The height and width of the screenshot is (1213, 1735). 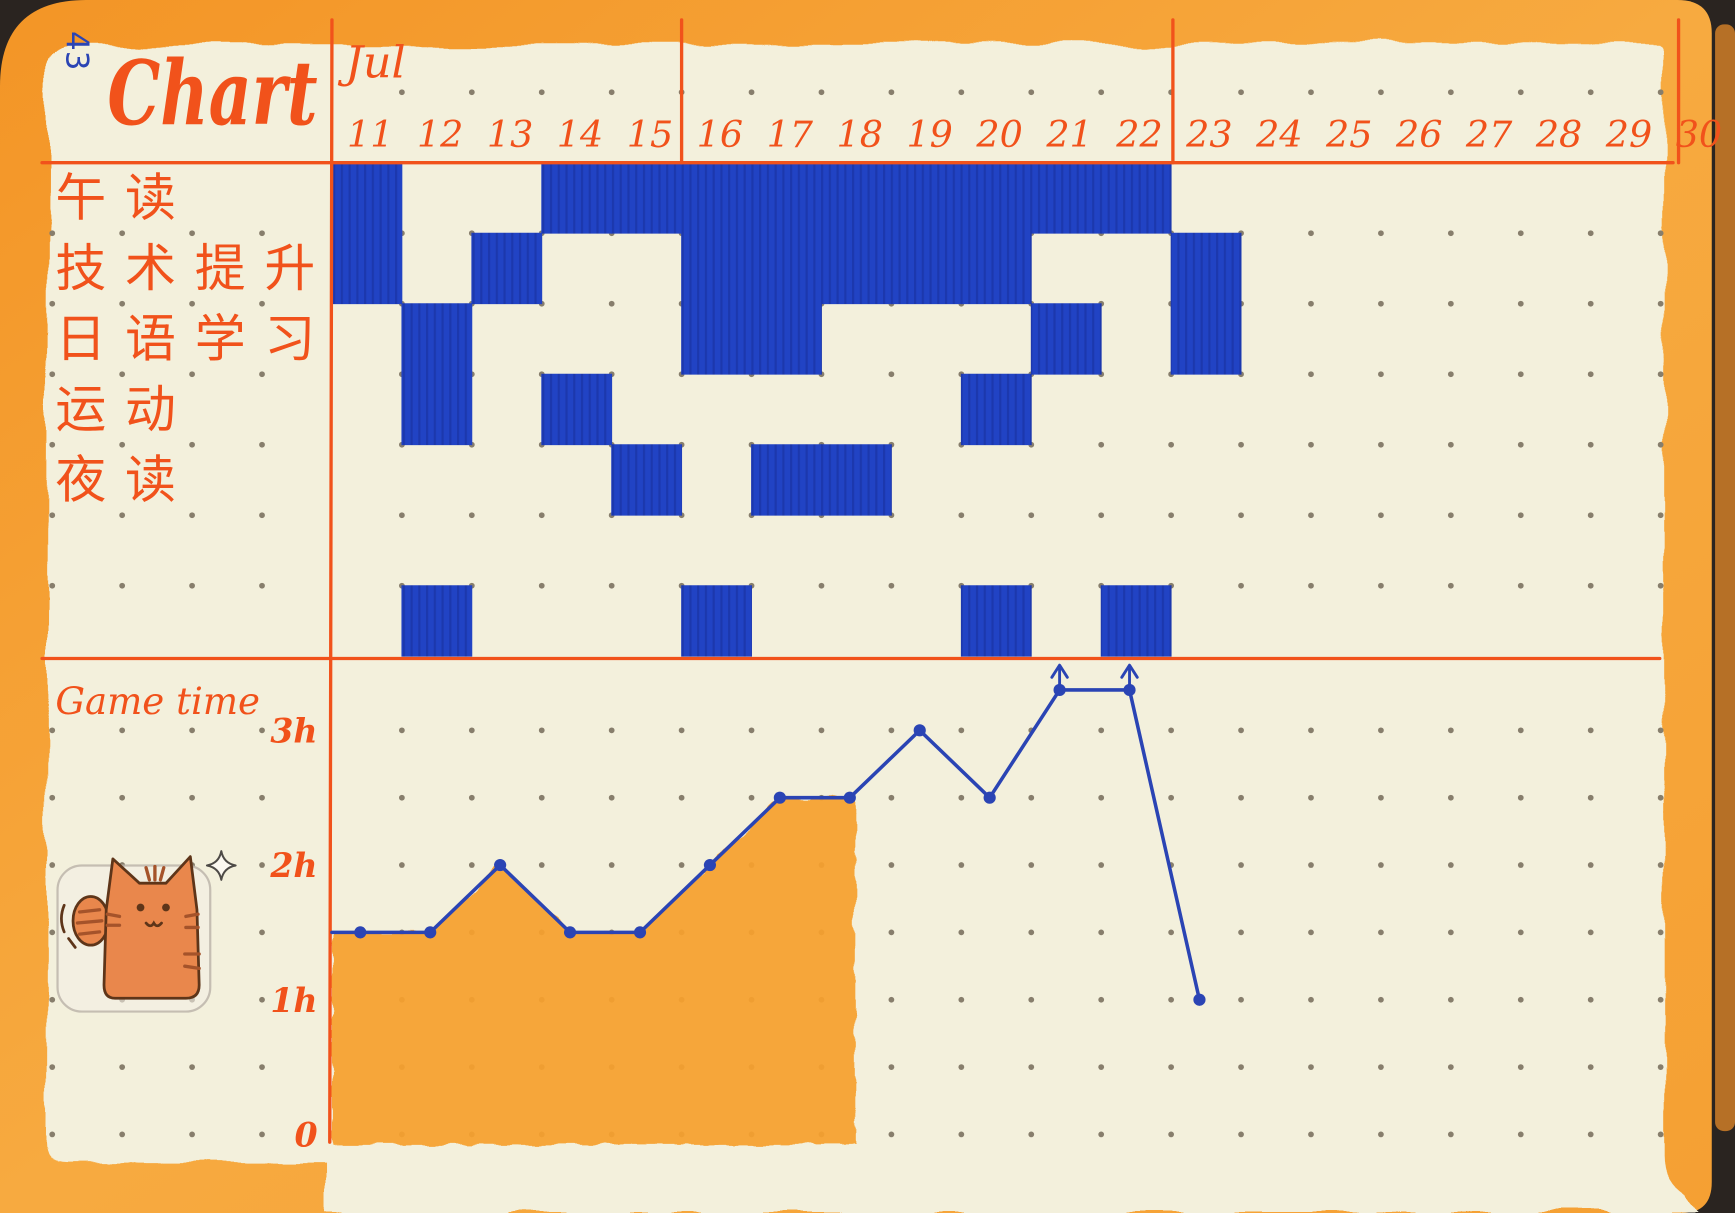 What do you see at coordinates (293, 731) in the screenshot?
I see `y-tick-label: 3h` at bounding box center [293, 731].